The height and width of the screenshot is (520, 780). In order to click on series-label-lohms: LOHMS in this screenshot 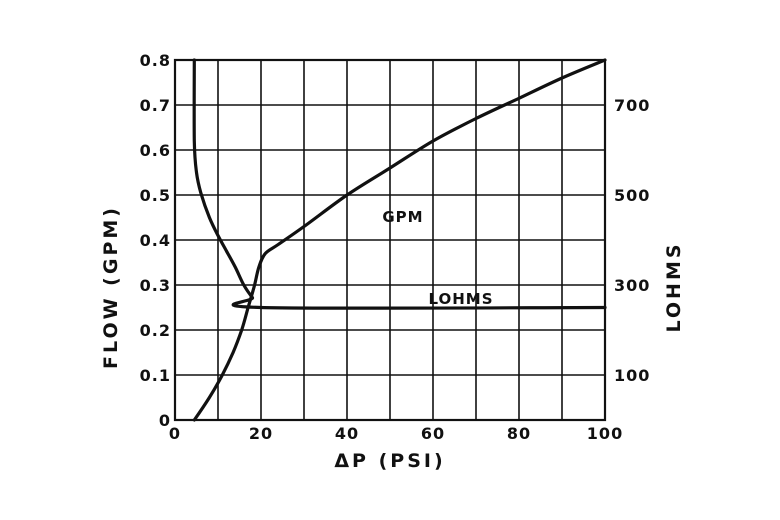, I will do `click(460, 299)`.